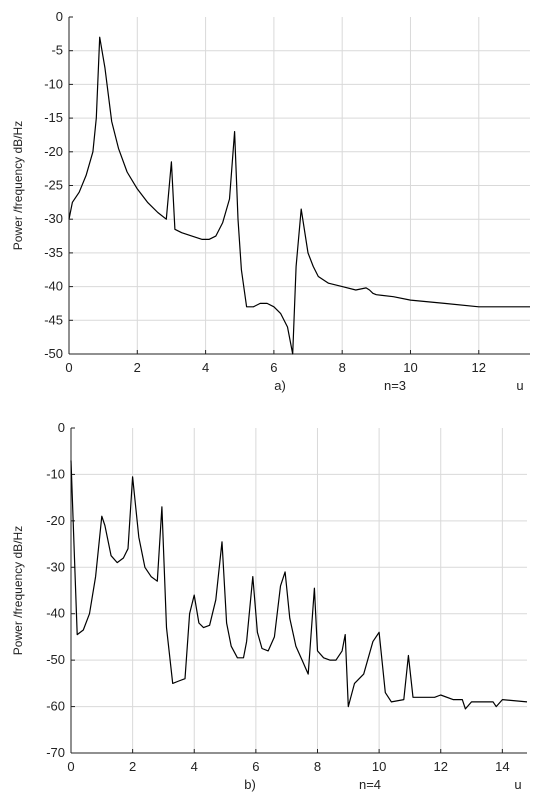  Describe the element at coordinates (53, 252) in the screenshot. I see `y-tick-label: -35` at that location.